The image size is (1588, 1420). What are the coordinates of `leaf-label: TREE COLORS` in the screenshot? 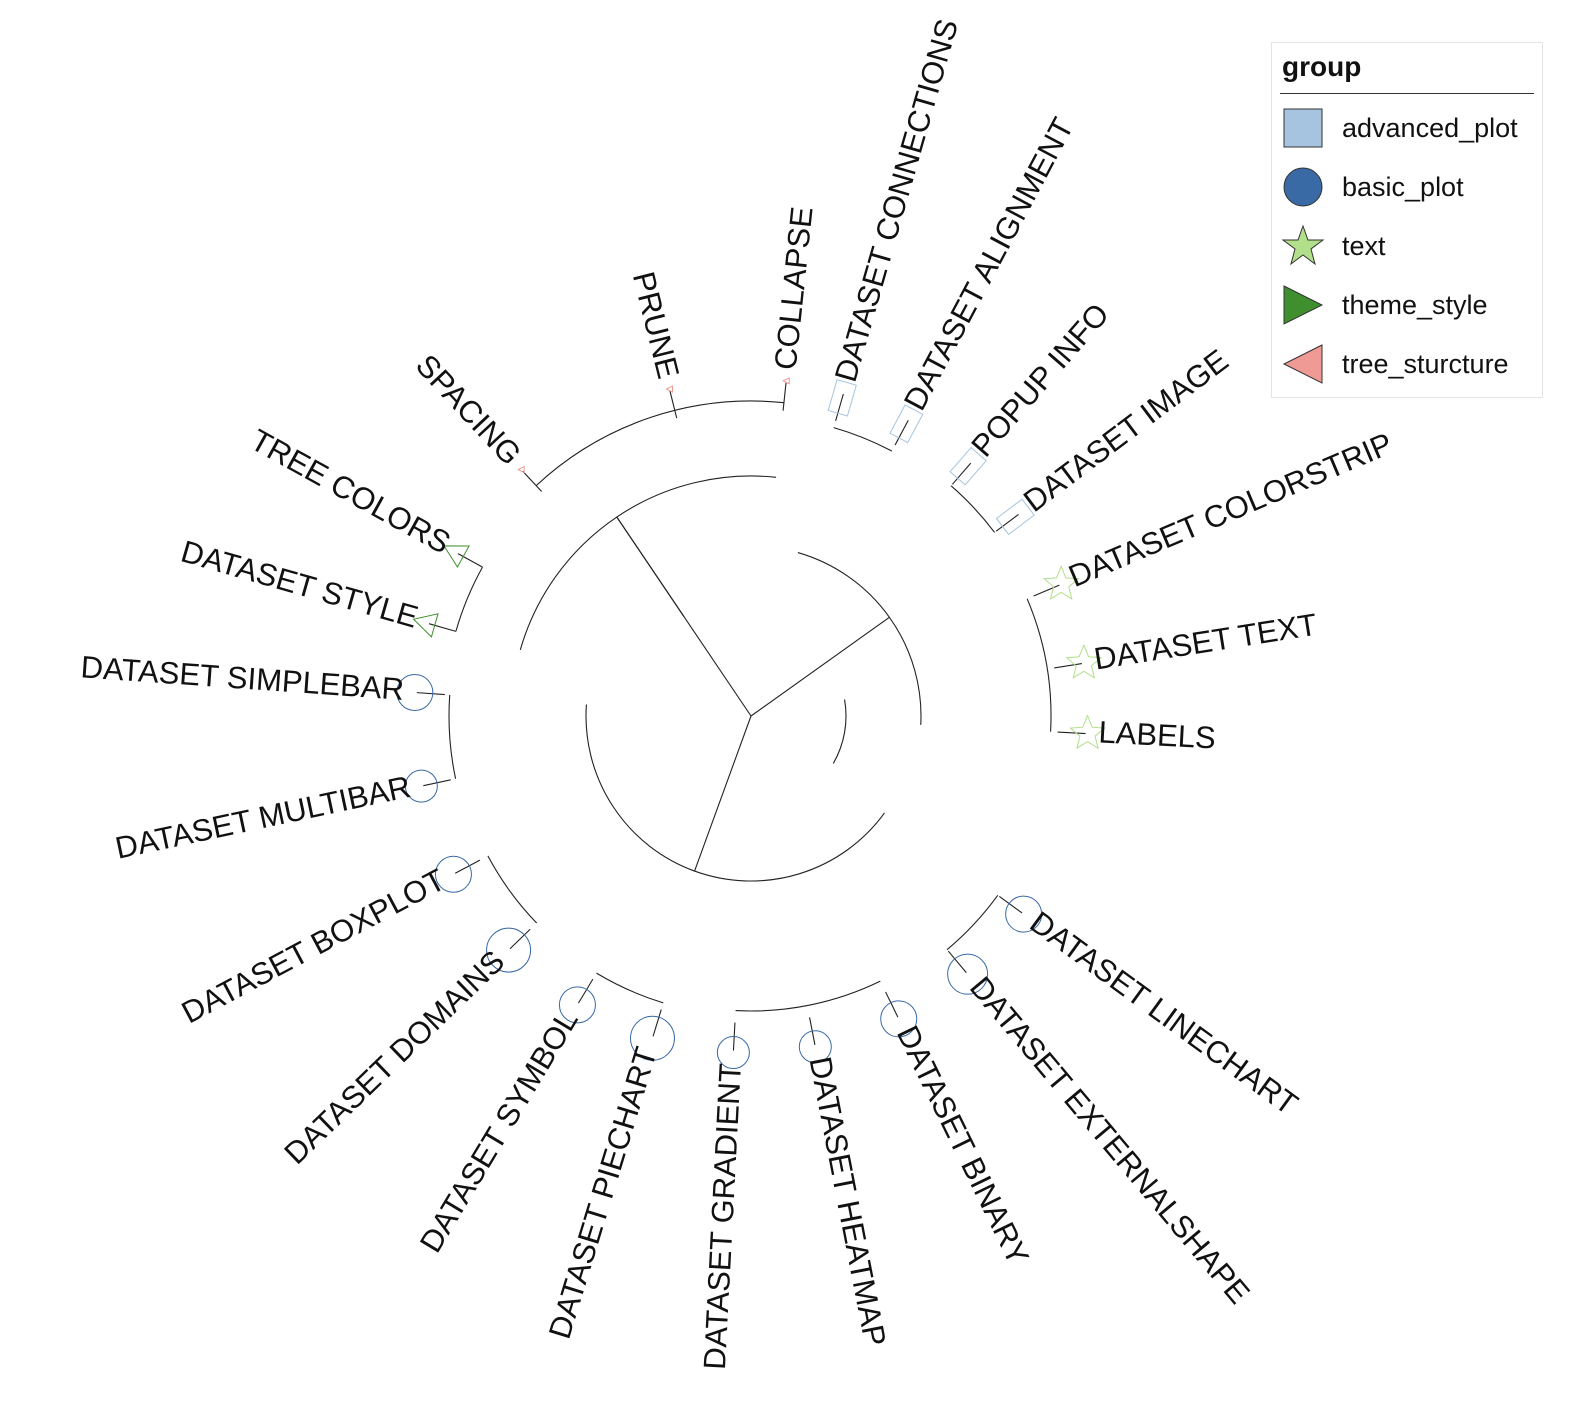 It's located at (350, 491).